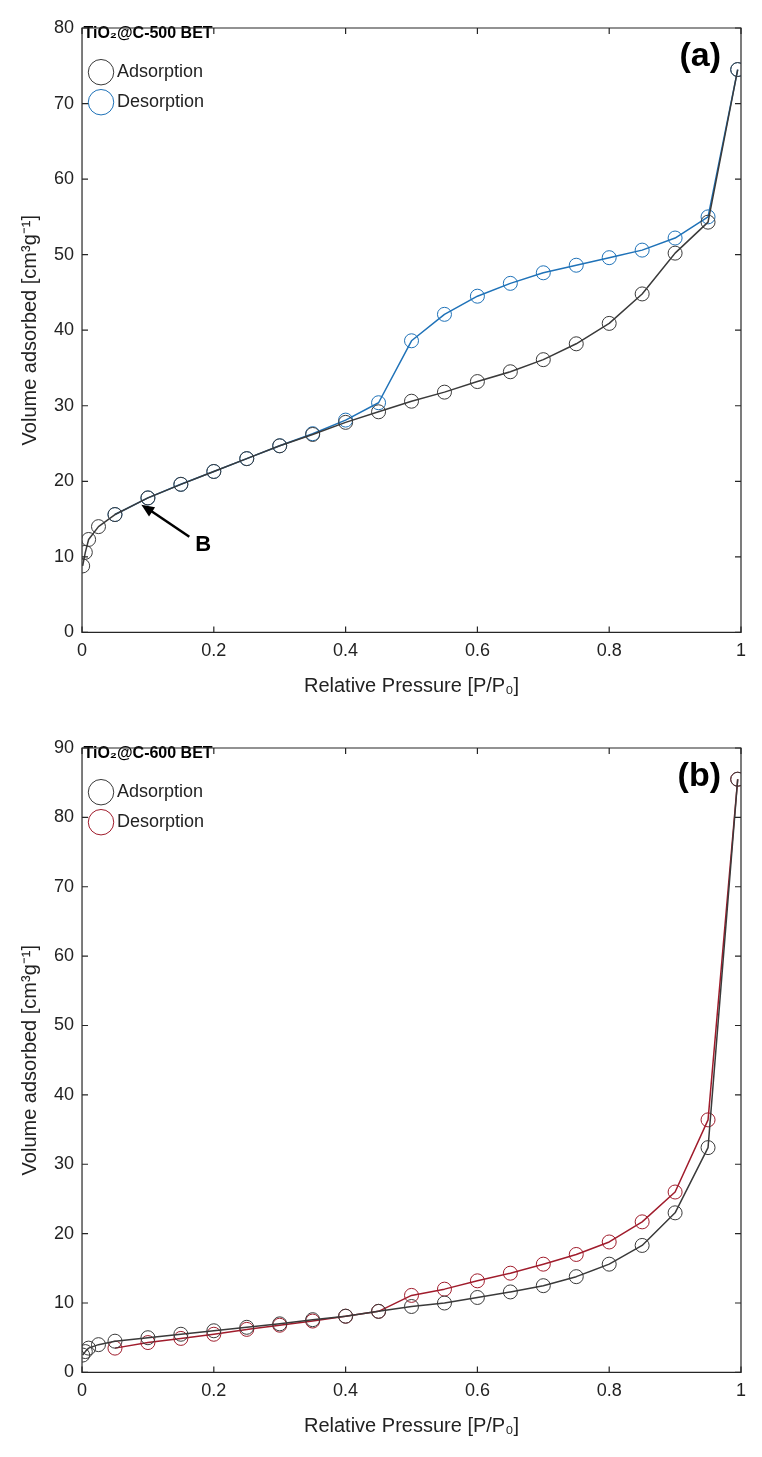 The image size is (762, 1457). Describe the element at coordinates (203, 543) in the screenshot. I see `annotation: B` at that location.